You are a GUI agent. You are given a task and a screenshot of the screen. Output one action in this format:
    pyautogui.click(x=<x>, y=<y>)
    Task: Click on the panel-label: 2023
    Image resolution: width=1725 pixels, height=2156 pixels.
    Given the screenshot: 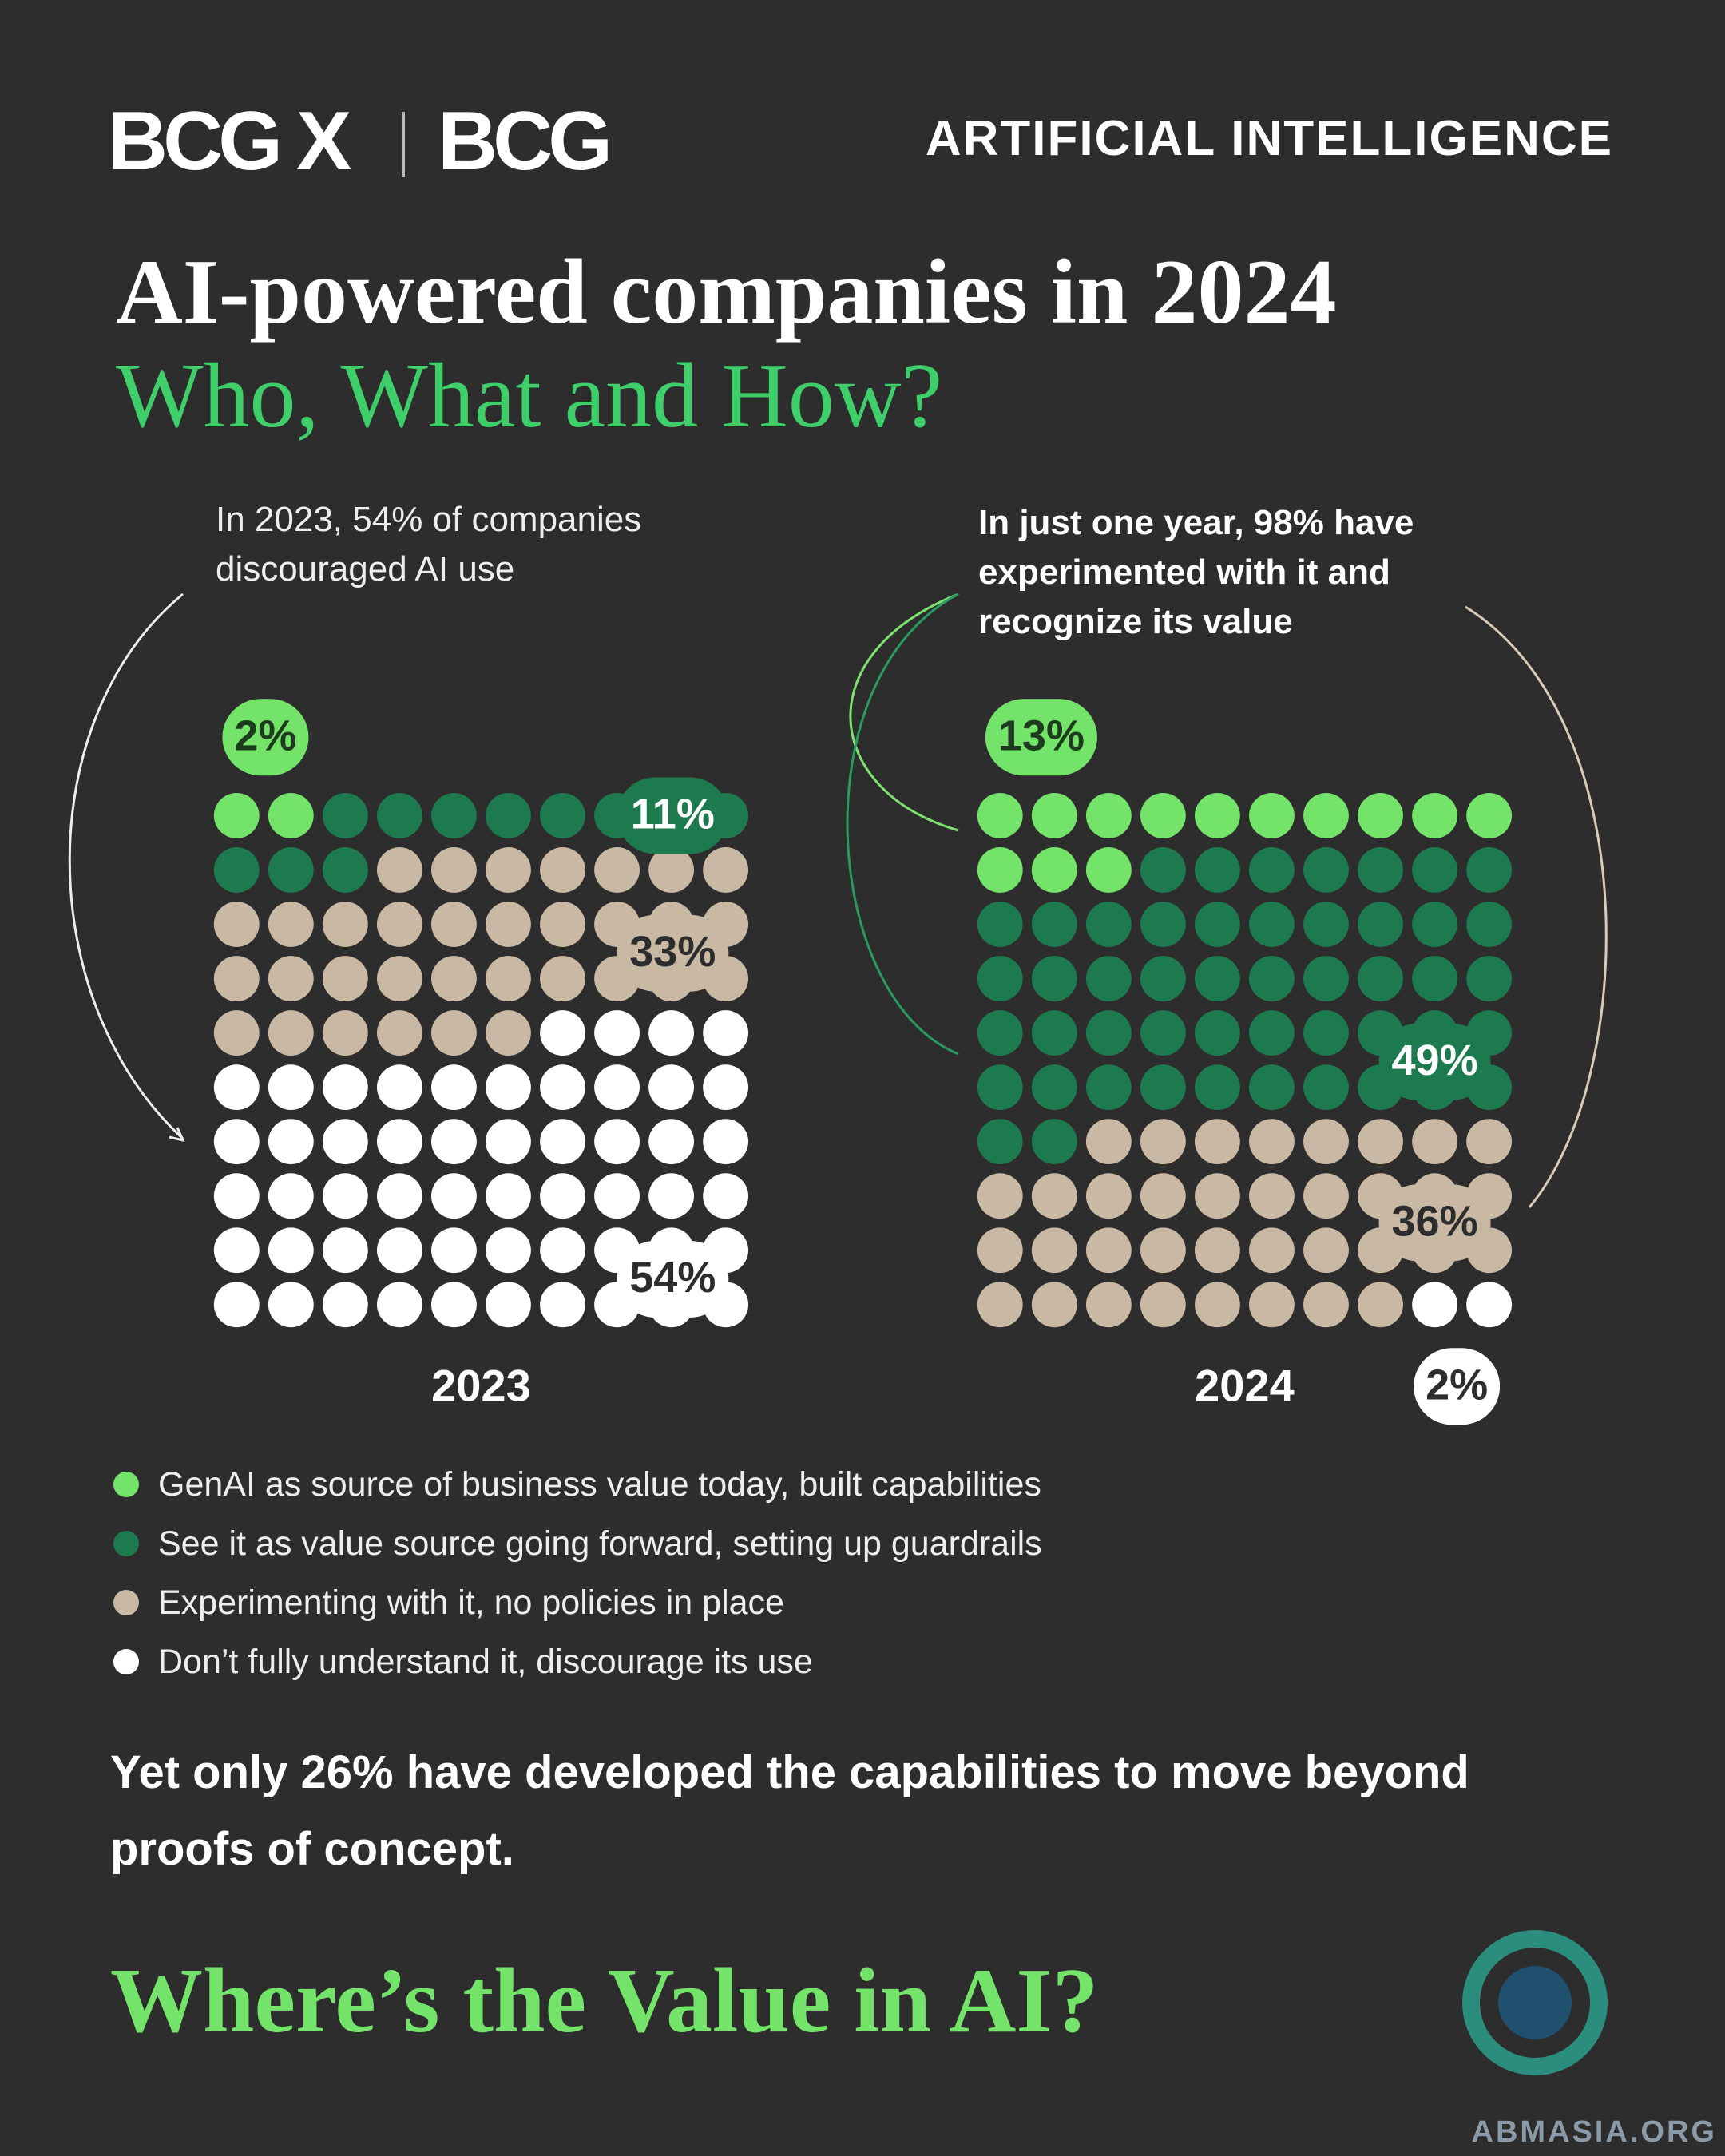 What is the action you would take?
    pyautogui.click(x=481, y=1386)
    